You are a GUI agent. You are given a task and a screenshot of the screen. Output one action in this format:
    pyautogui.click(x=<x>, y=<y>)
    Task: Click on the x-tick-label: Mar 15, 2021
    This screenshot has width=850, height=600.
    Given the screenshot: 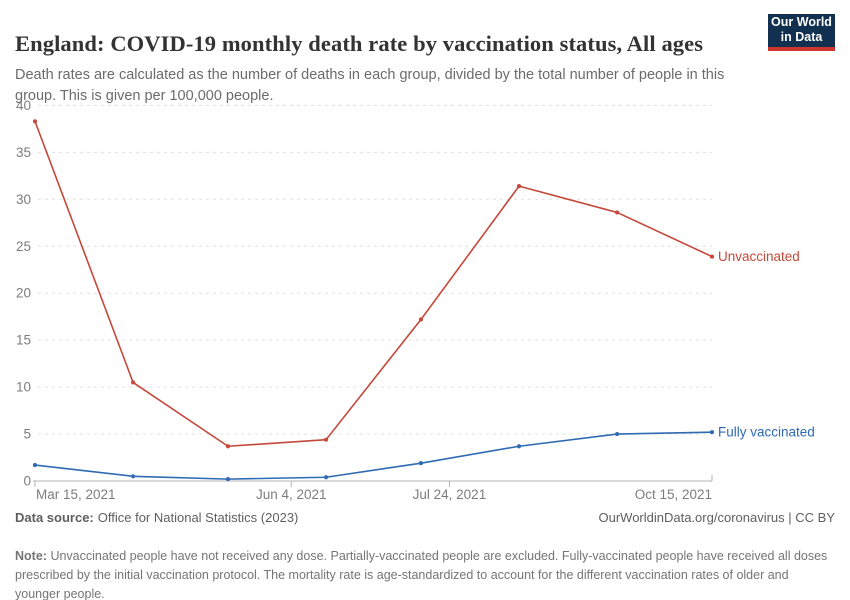 What is the action you would take?
    pyautogui.click(x=76, y=494)
    